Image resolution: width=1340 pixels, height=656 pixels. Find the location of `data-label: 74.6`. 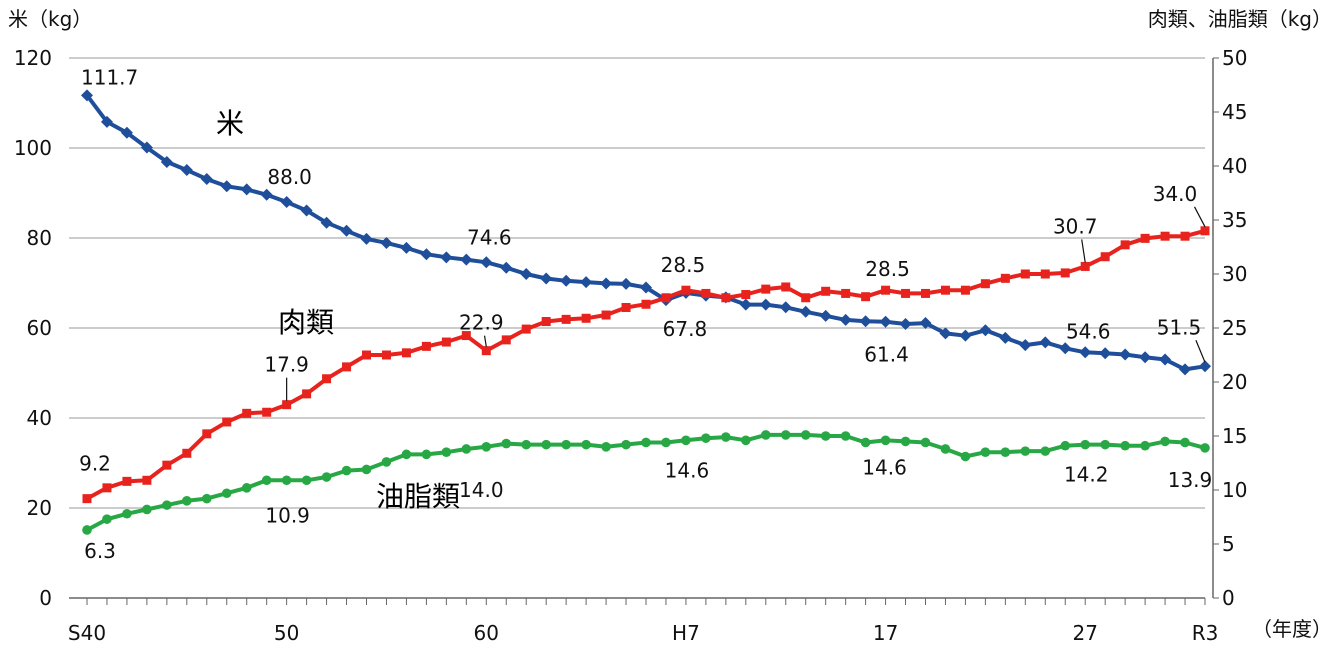

data-label: 74.6 is located at coordinates (489, 237).